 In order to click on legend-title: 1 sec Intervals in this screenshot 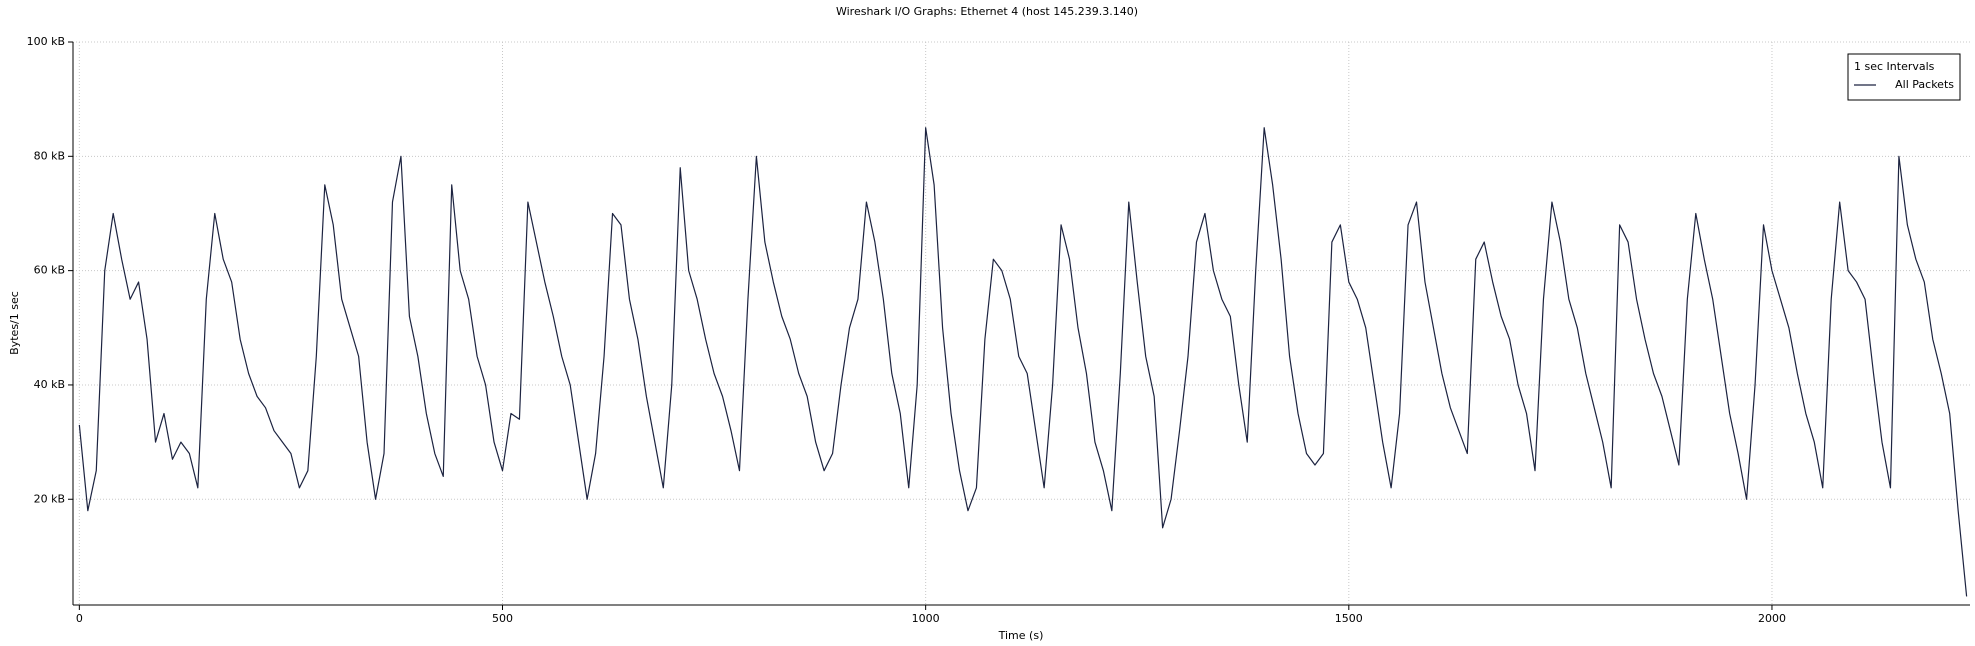, I will do `click(1894, 66)`.